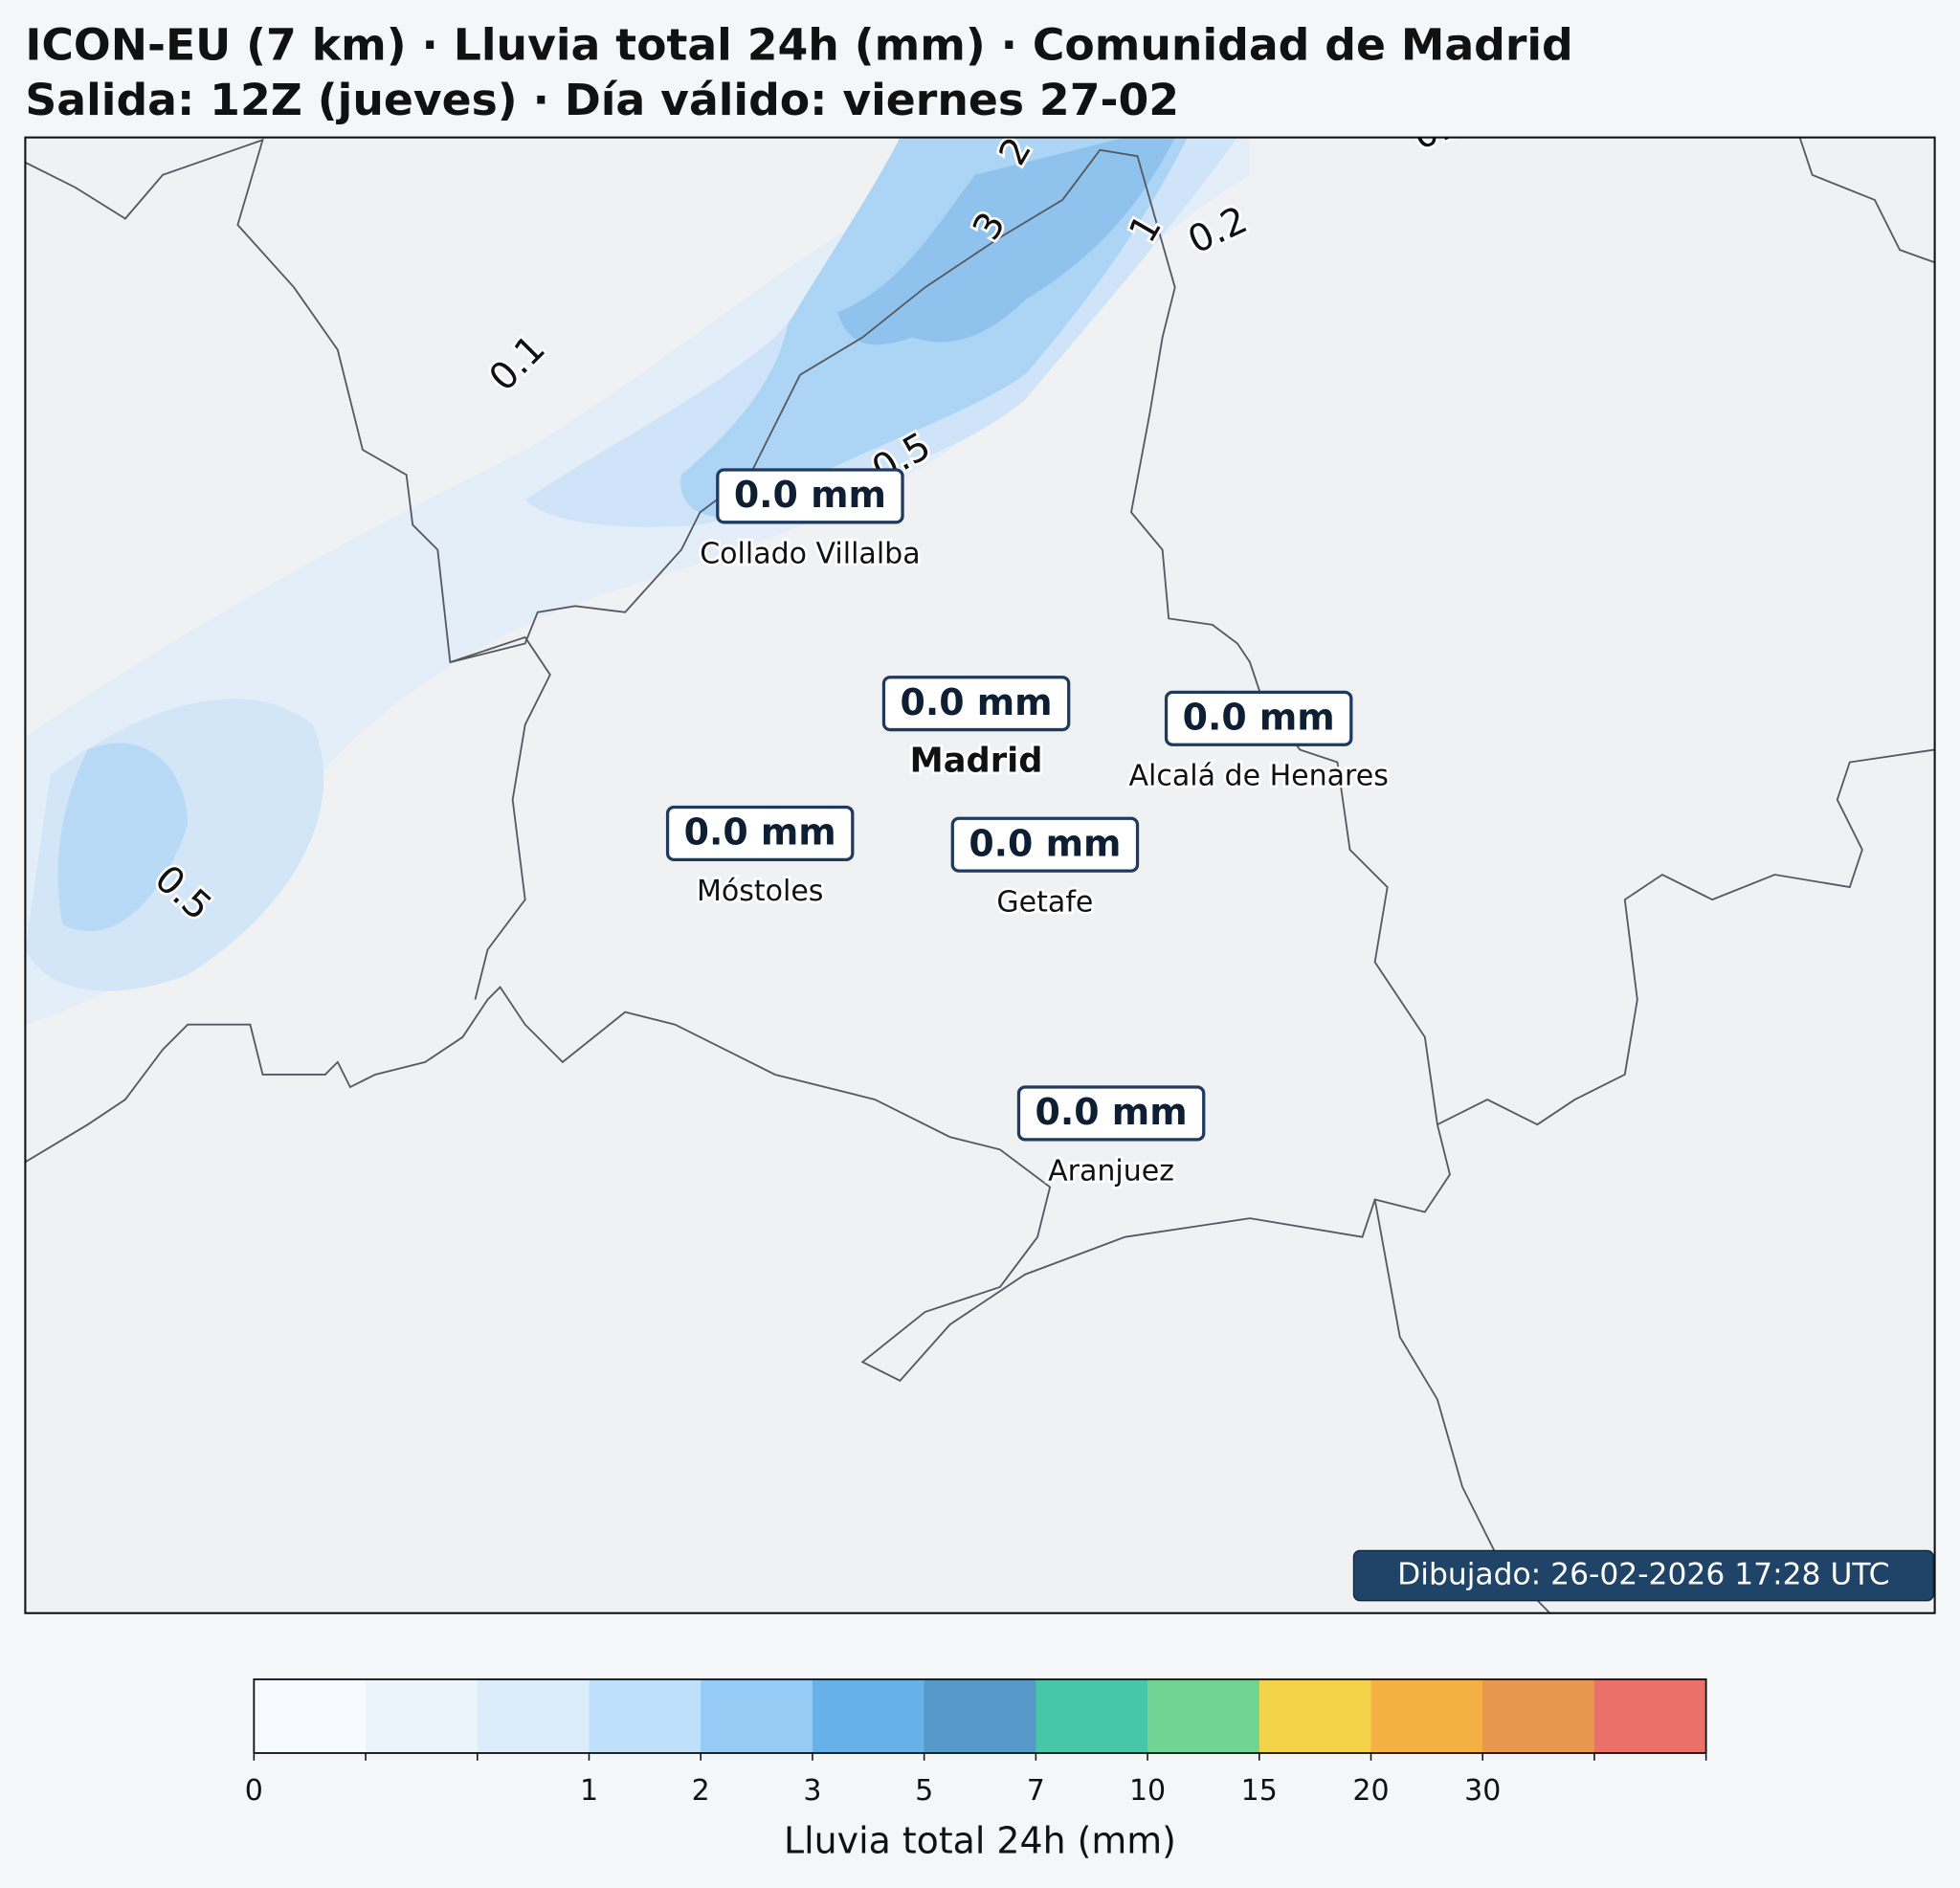  I want to click on city: 0.0 mm Getafe, so click(1045, 869).